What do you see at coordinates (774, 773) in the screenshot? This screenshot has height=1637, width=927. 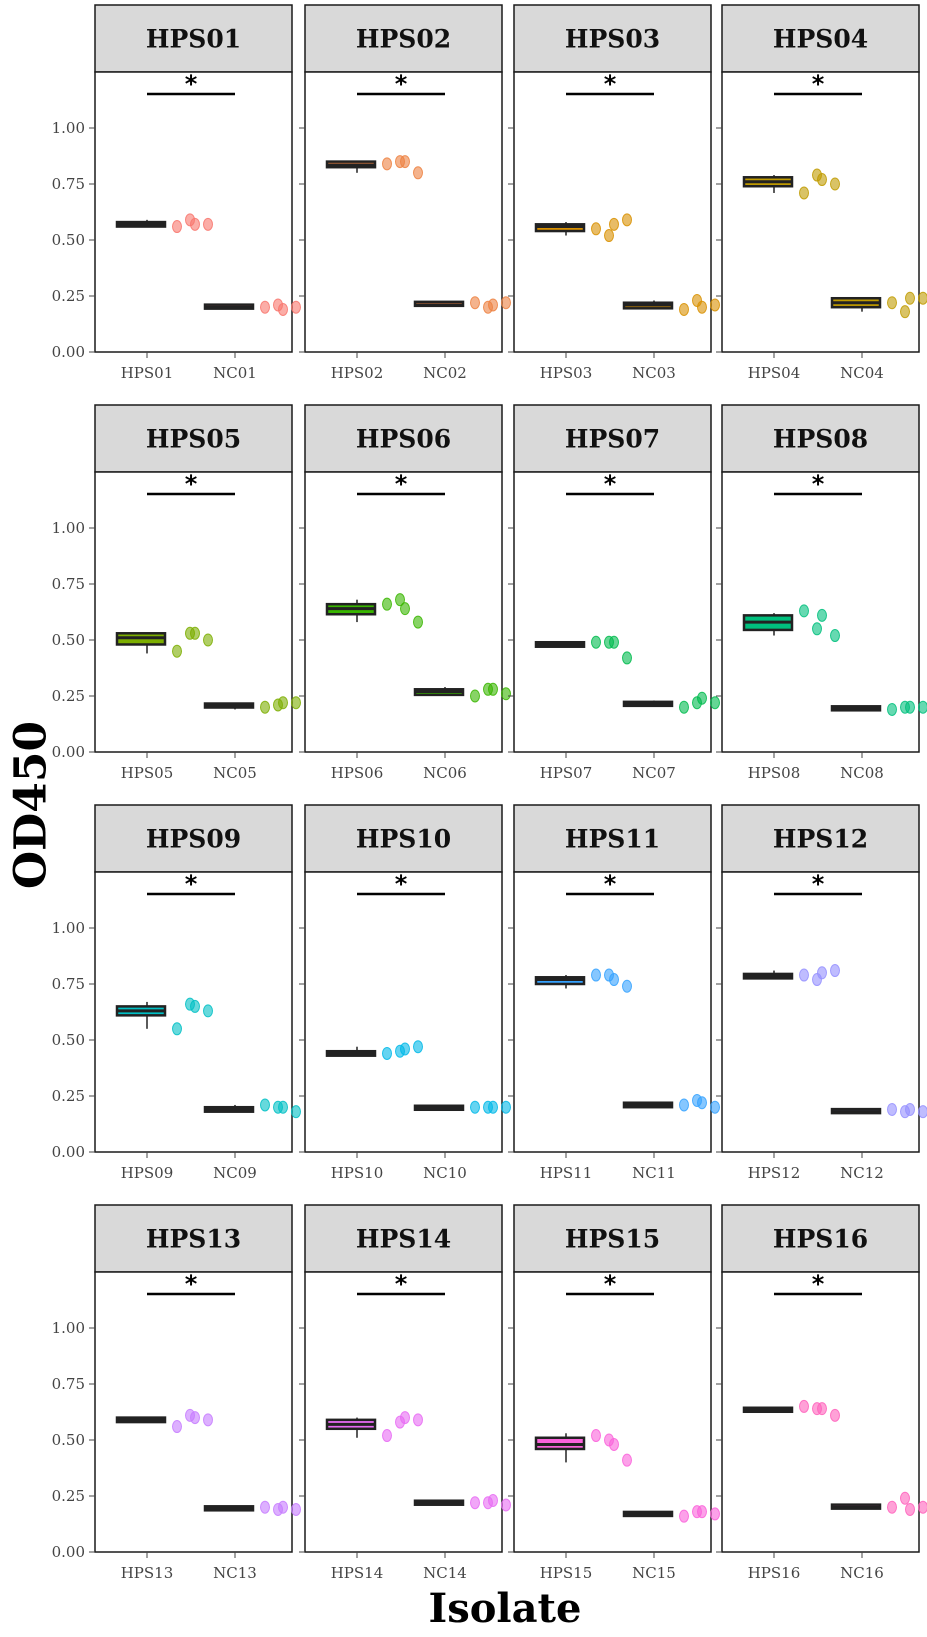 I see `x-tick-label: HPS08` at bounding box center [774, 773].